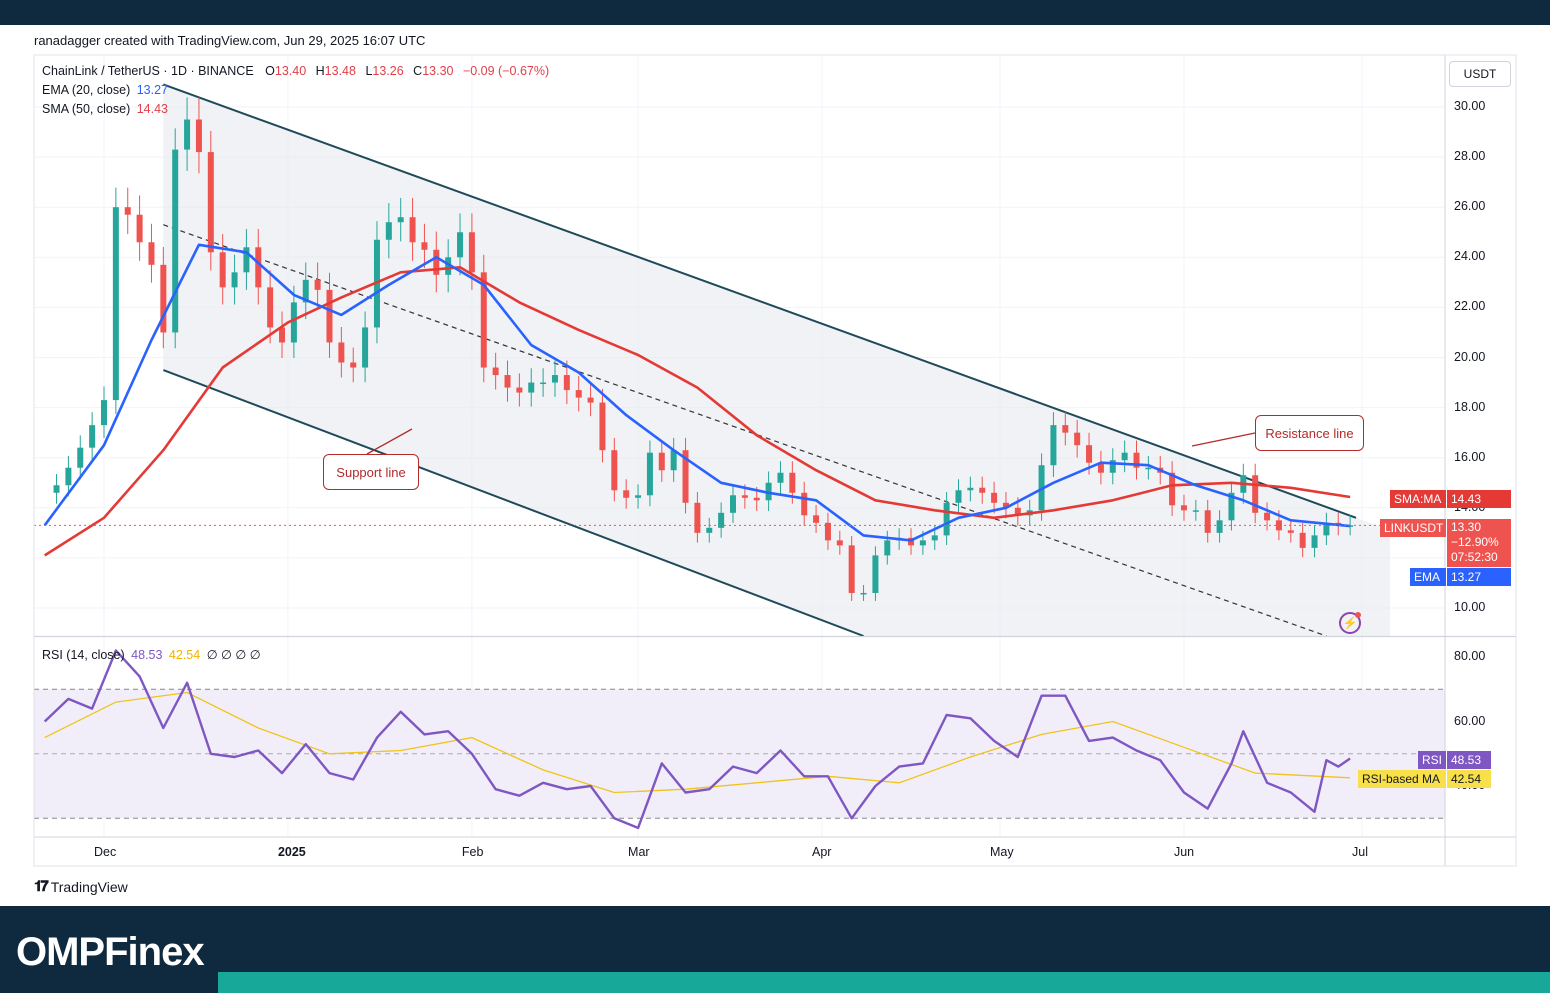 This screenshot has height=993, width=1550. I want to click on price-tag-countdown: 07:52:30, so click(1474, 557).